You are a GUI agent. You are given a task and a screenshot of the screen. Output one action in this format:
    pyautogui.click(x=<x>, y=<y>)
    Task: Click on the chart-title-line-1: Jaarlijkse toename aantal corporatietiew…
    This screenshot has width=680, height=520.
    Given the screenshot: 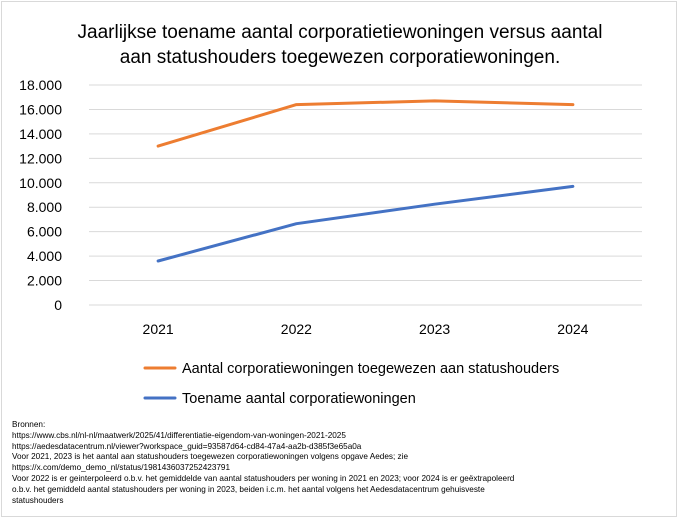 What is the action you would take?
    pyautogui.click(x=340, y=32)
    